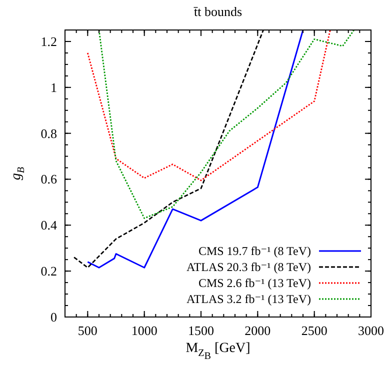  Describe the element at coordinates (218, 11) in the screenshot. I see `chart-title: t̄t bounds` at that location.